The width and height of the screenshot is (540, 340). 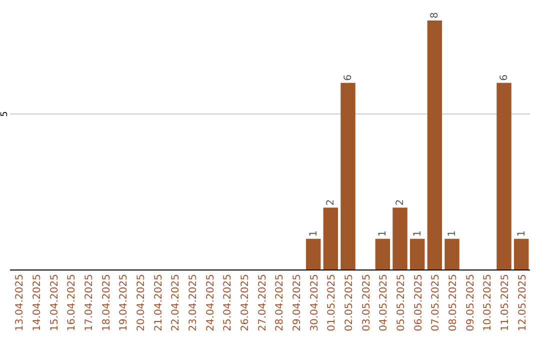 I want to click on x-tick-label: 15.04.2025, so click(x=54, y=303).